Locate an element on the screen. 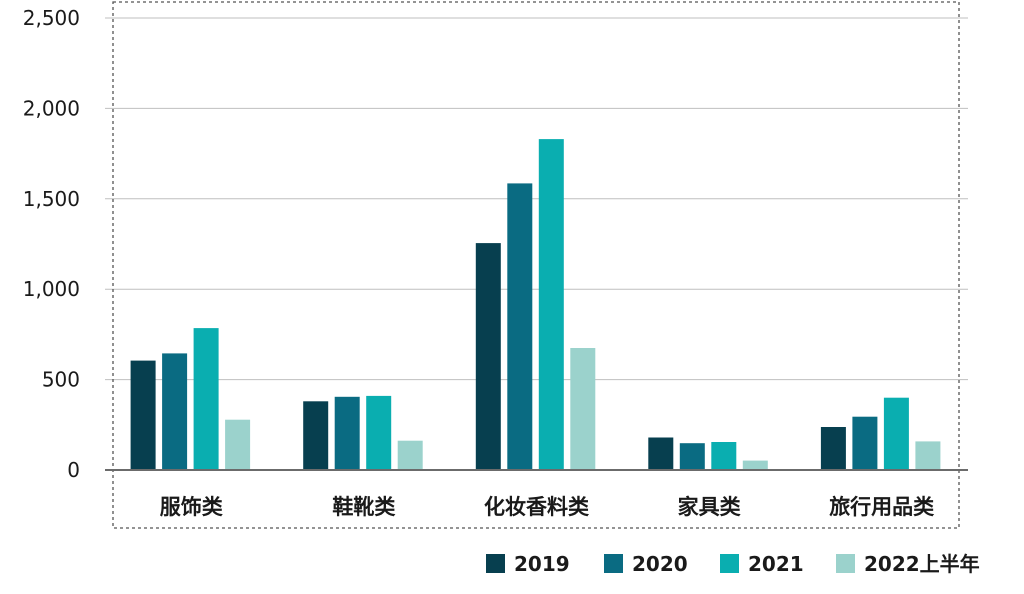  y-axis-ticks: 0 500 1,000 1,500 2,000 2,500 is located at coordinates (51, 244).